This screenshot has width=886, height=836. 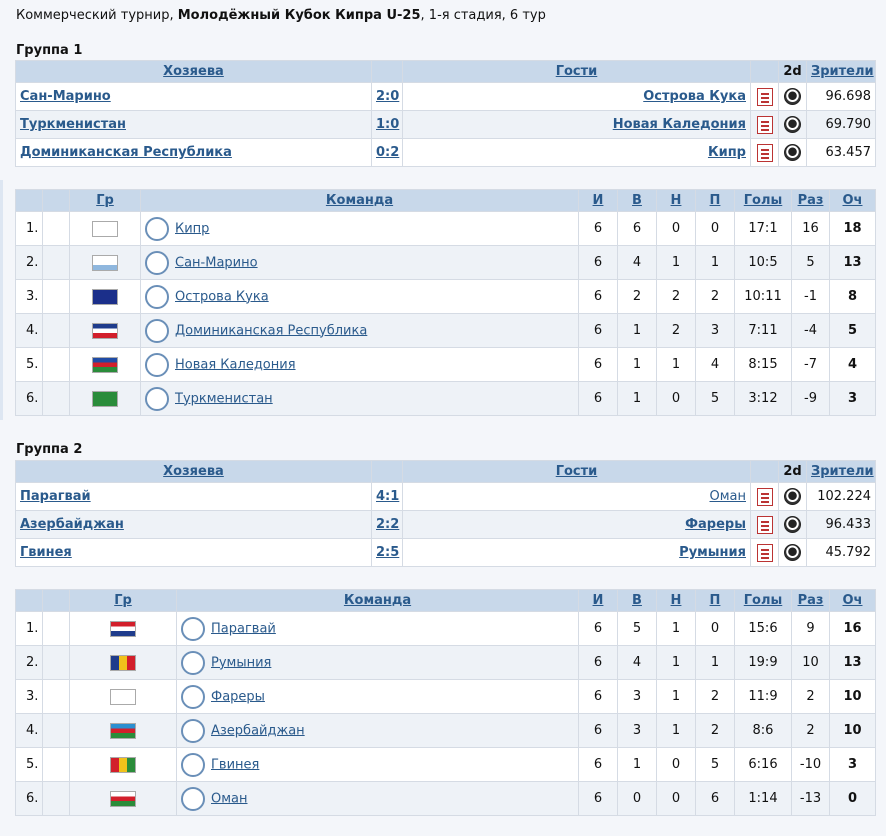 I want to click on away-team-link: Кипр, so click(x=726, y=152).